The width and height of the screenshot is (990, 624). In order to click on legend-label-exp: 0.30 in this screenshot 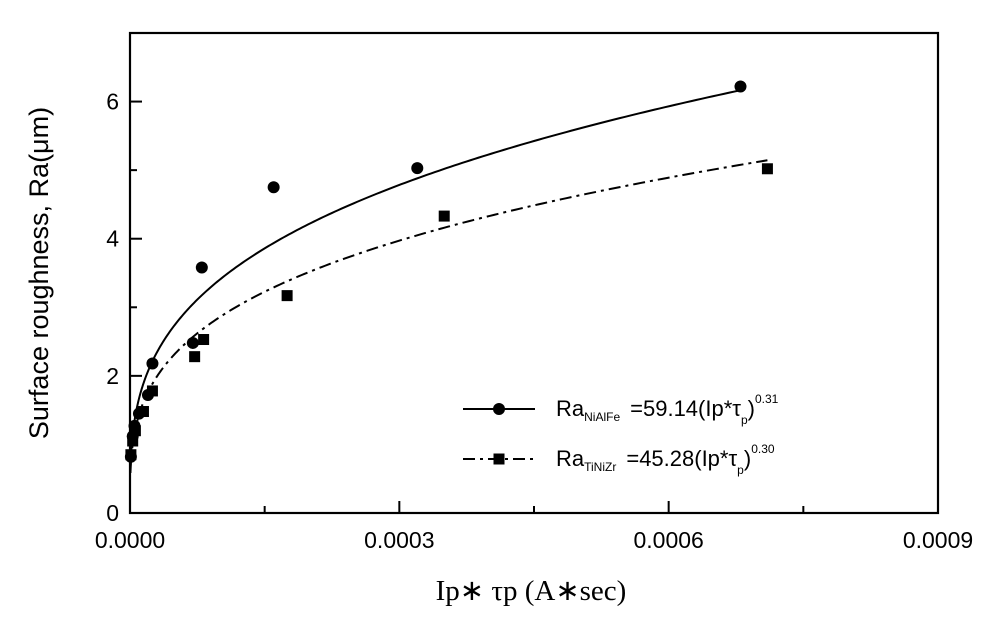, I will do `click(763, 449)`.